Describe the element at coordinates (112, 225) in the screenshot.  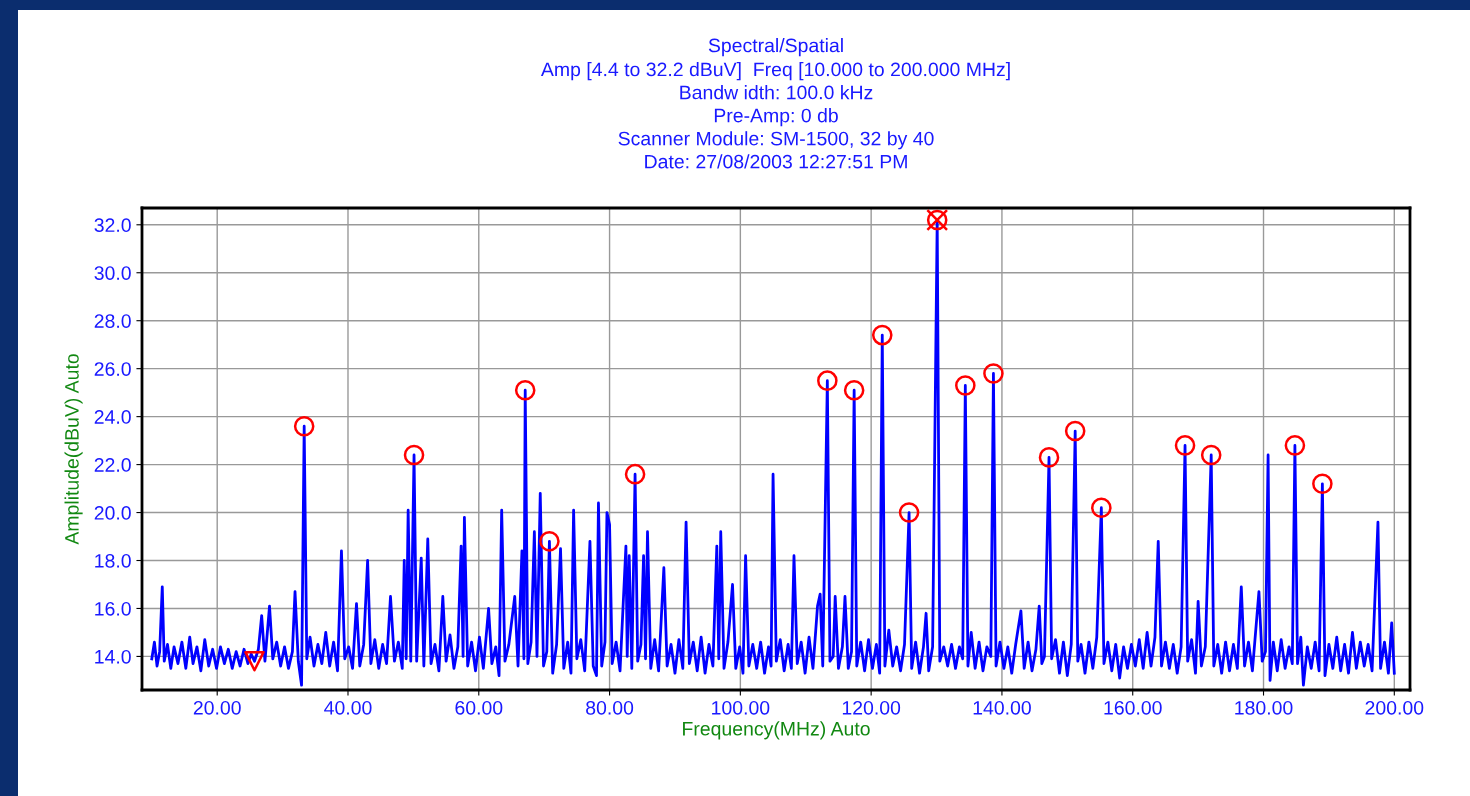
I see `y-tick-label: 32.0` at that location.